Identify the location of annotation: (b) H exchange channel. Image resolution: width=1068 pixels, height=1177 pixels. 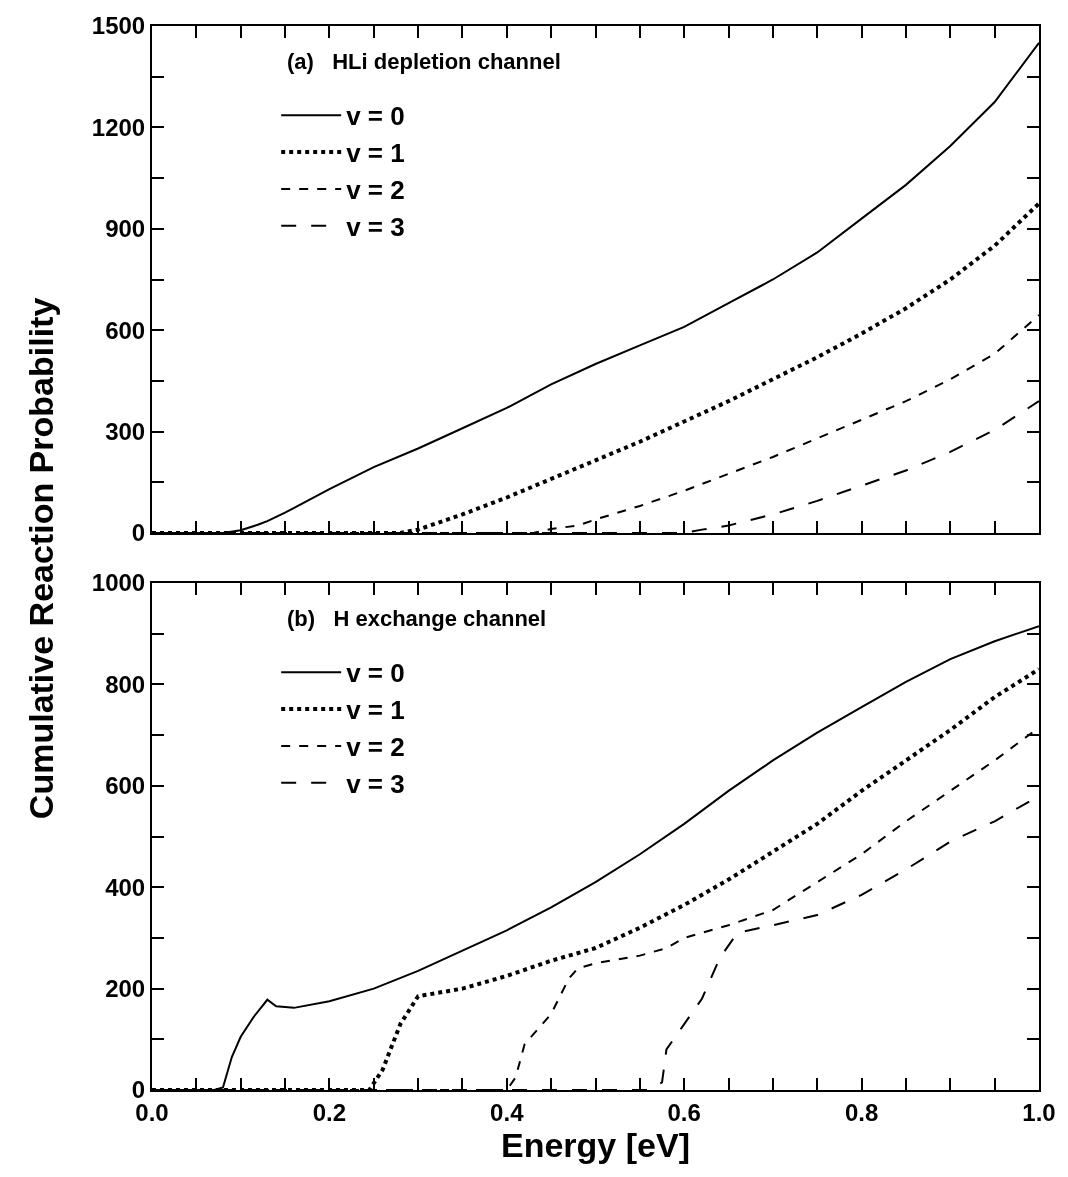
(417, 618).